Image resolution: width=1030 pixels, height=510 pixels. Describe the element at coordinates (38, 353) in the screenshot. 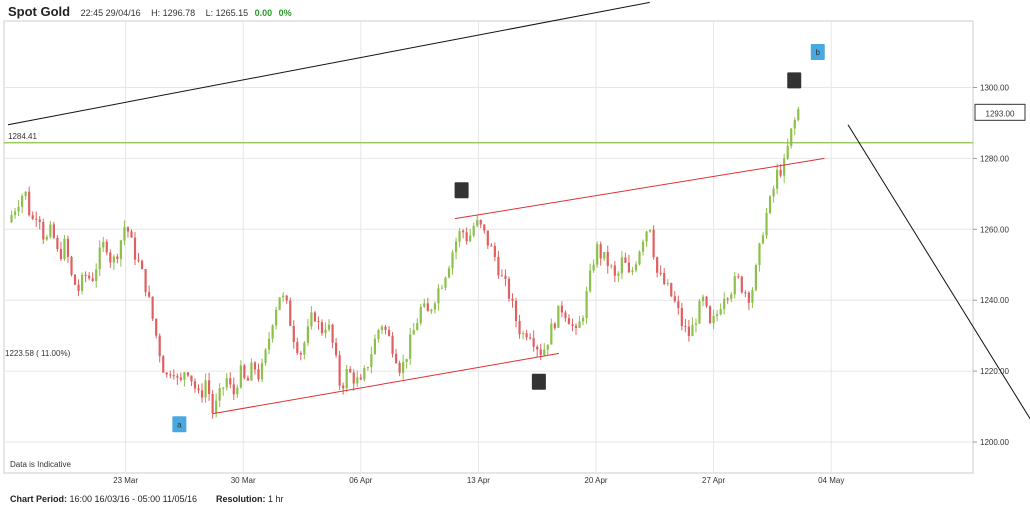

I see `left-price-label: 1223.58 ( 11.00%)` at that location.